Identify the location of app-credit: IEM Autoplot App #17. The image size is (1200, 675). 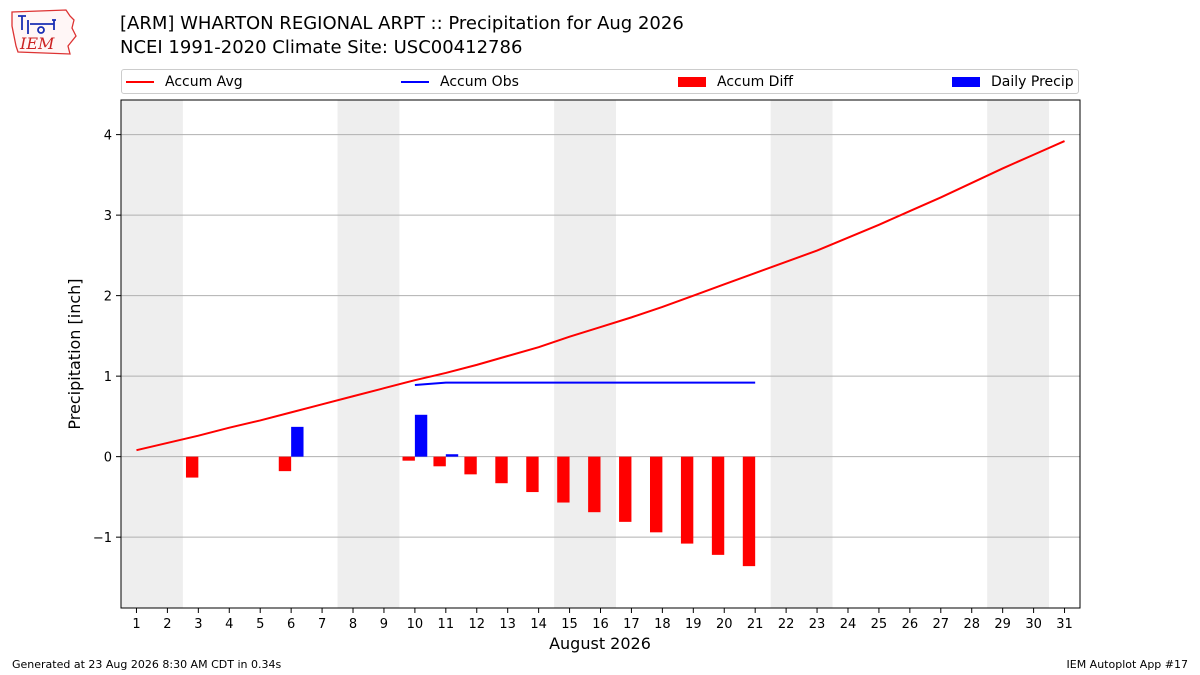
(1127, 664).